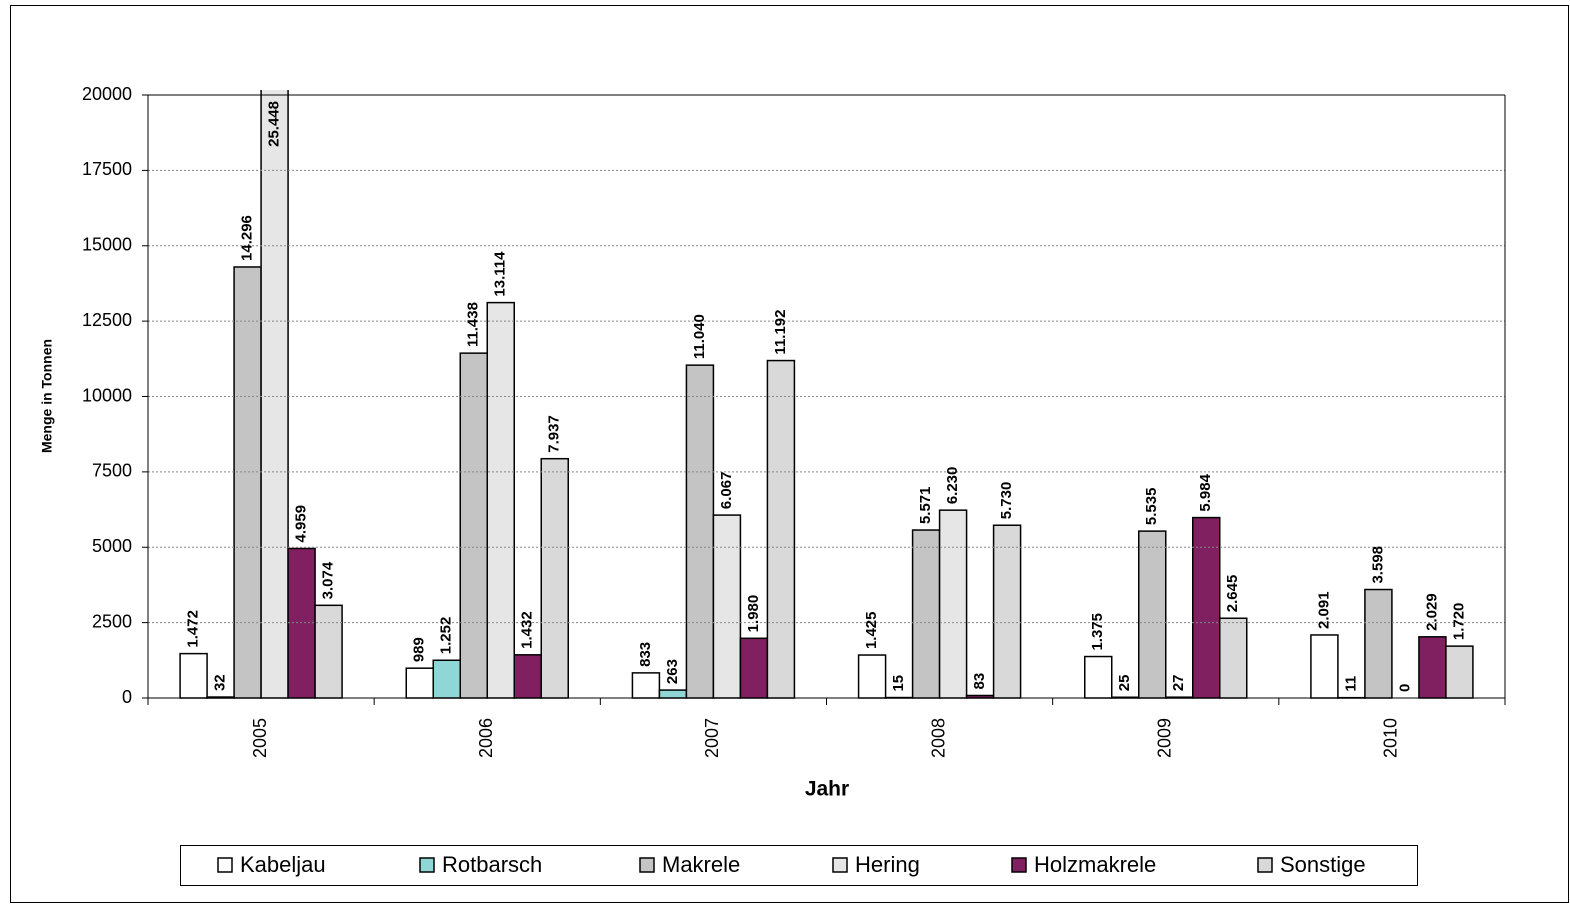 Image resolution: width=1570 pixels, height=908 pixels. What do you see at coordinates (492, 864) in the screenshot?
I see `legend-label: Rotbarsch` at bounding box center [492, 864].